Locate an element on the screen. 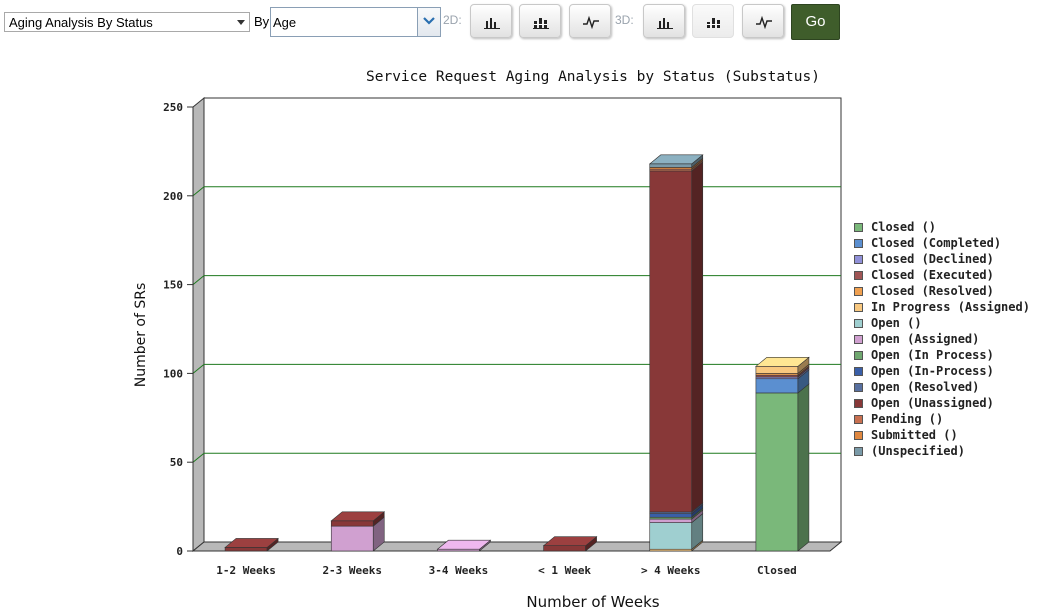  x-tick-label: 3-4 Weeks is located at coordinates (459, 570).